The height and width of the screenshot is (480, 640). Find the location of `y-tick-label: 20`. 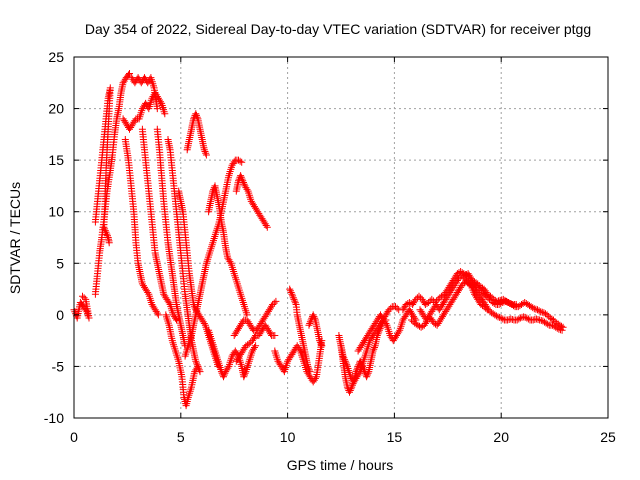

y-tick-label: 20 is located at coordinates (56, 109).